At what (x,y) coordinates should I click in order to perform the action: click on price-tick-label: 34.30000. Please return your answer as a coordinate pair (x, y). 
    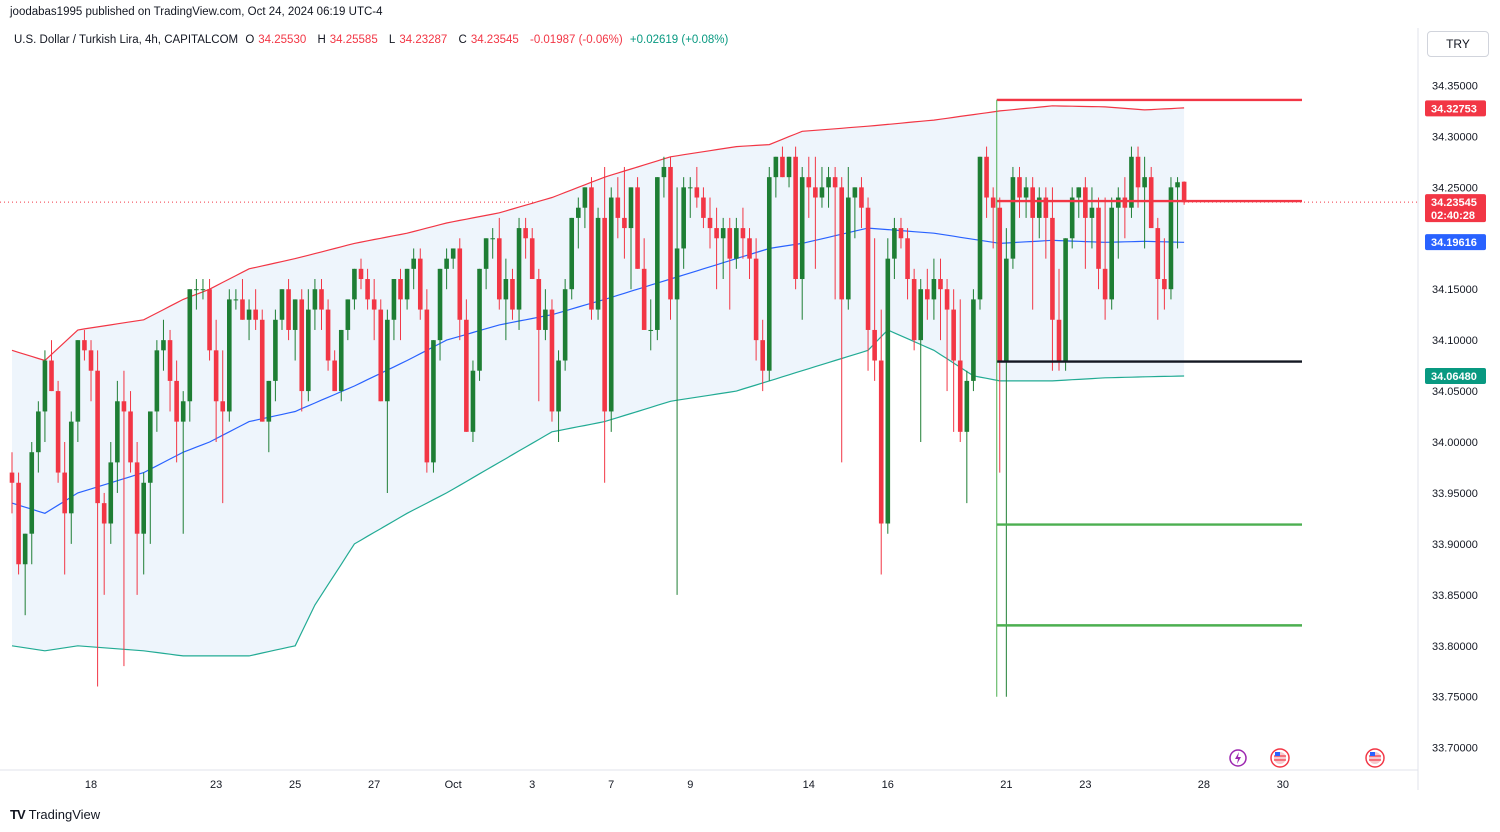
    Looking at the image, I should click on (1455, 137).